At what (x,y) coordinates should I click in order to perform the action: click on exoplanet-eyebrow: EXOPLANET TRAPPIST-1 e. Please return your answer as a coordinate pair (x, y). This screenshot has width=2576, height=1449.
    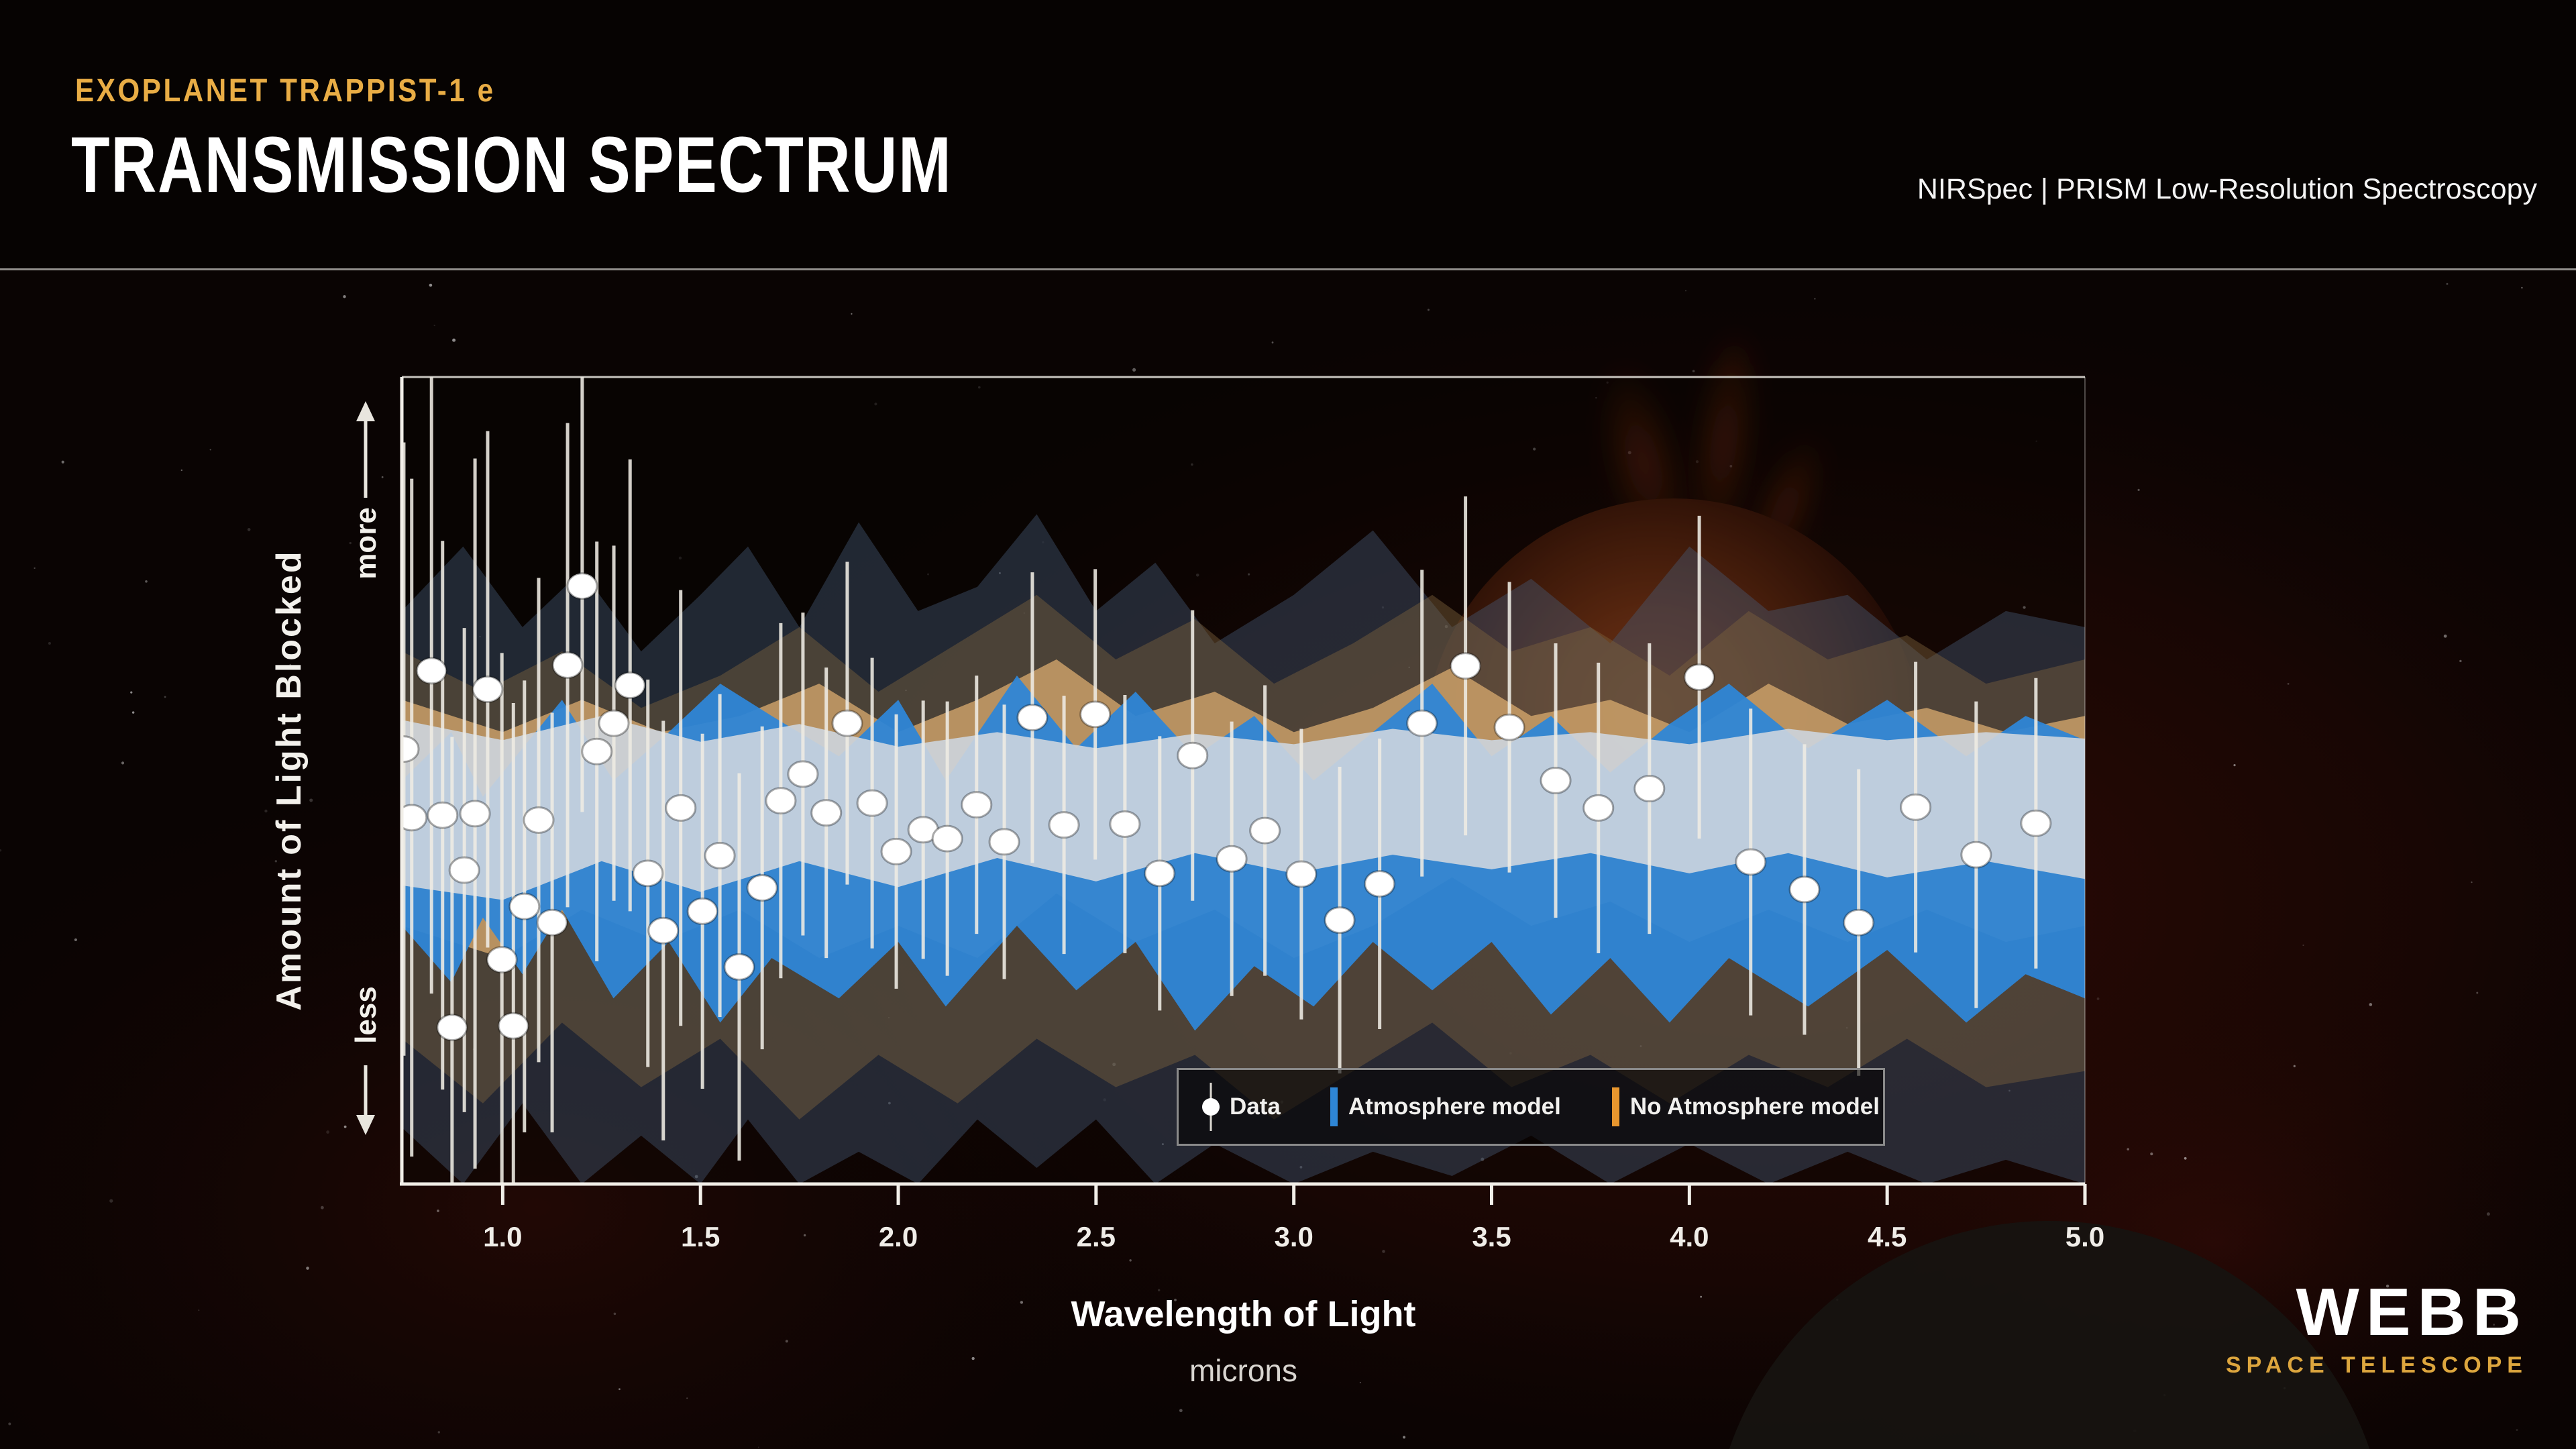
    Looking at the image, I should click on (285, 91).